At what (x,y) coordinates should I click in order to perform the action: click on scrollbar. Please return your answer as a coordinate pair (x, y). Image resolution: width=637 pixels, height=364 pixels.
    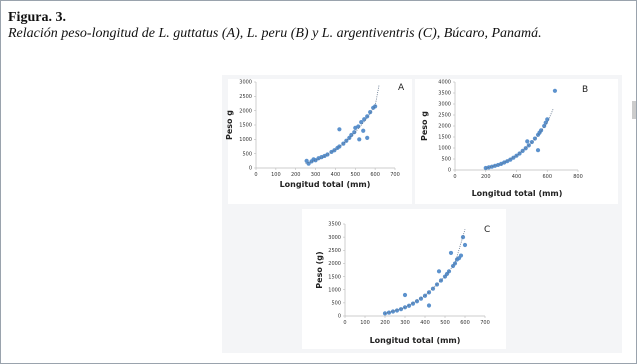
    Looking at the image, I should click on (634, 110).